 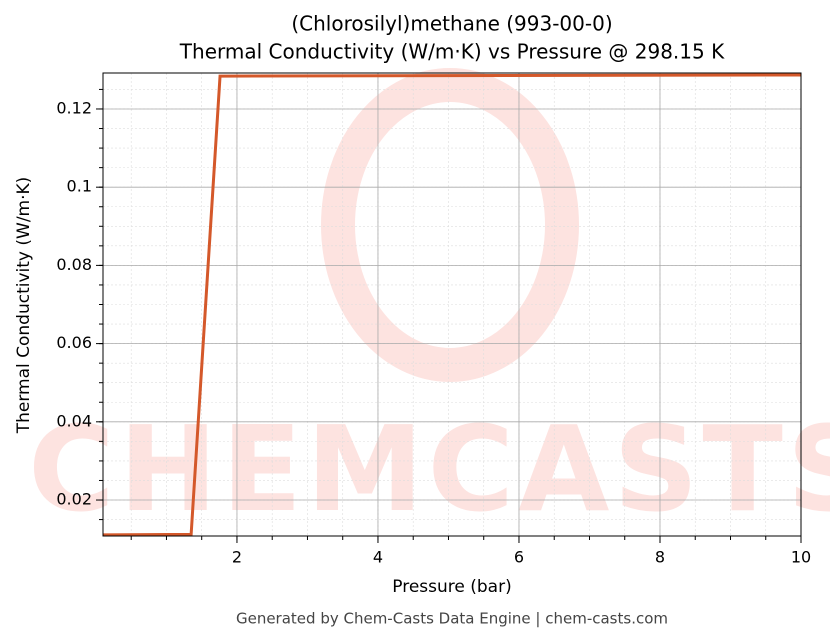 What do you see at coordinates (24, 306) in the screenshot?
I see `y-axis-label: Thermal Conductivity (W/m·K)` at bounding box center [24, 306].